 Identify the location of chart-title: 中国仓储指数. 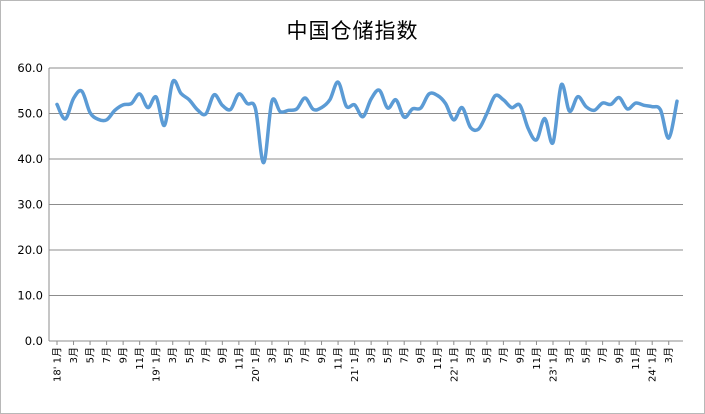
(352, 31).